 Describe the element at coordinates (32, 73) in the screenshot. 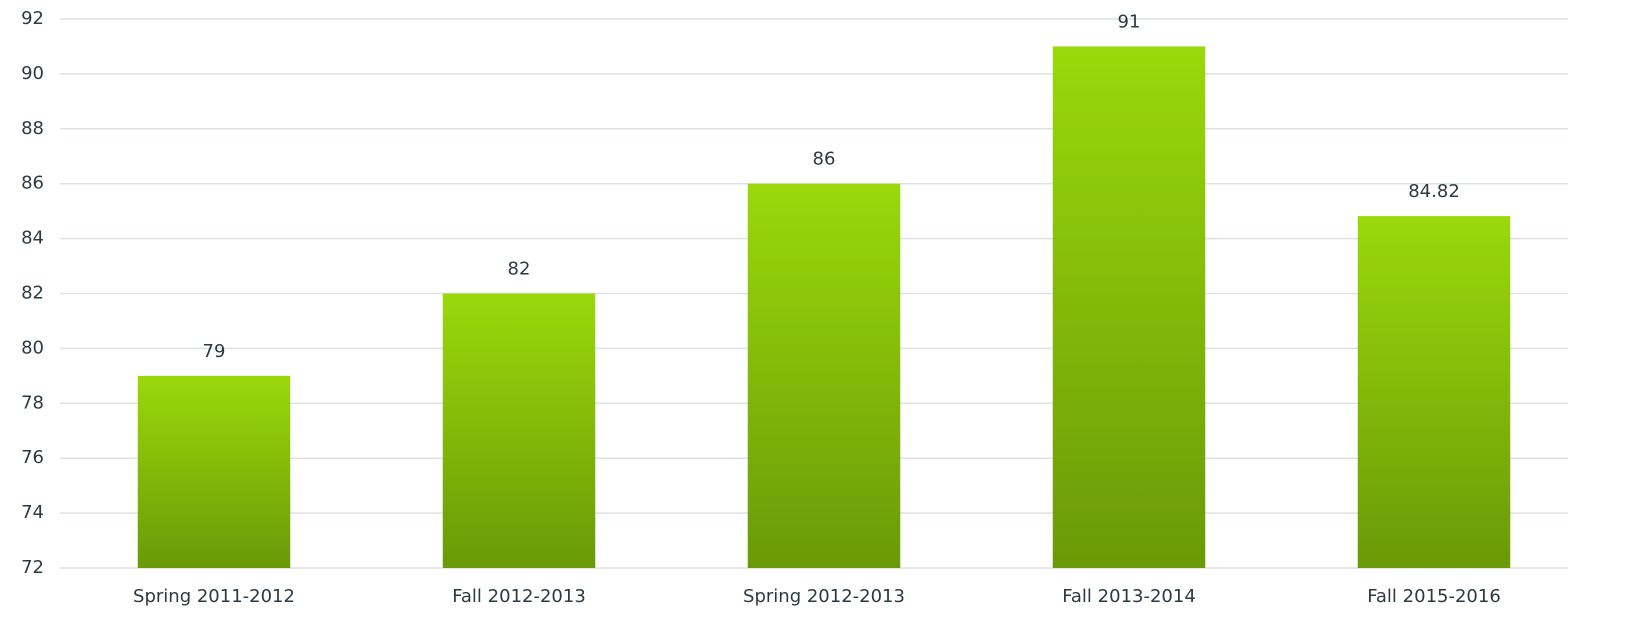

I see `y-tick-label: 90` at that location.